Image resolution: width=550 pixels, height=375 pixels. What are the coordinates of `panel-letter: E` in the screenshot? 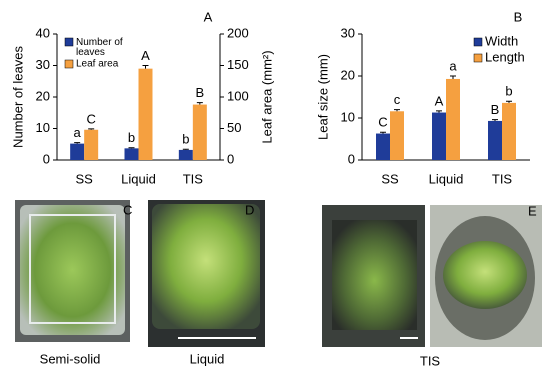 It's located at (532, 210).